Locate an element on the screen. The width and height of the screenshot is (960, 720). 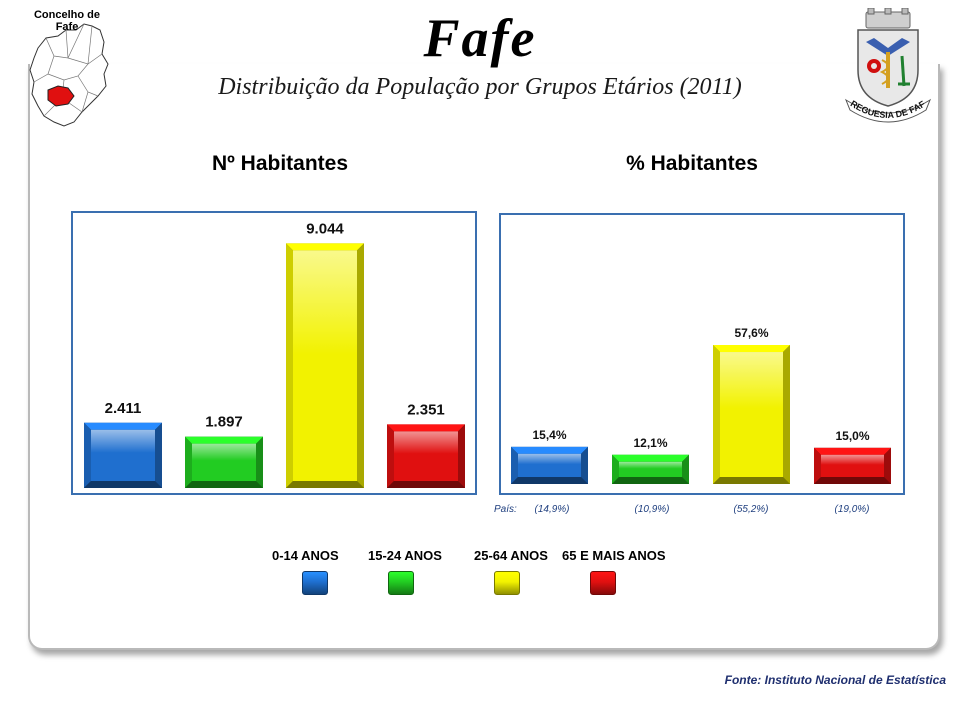
municipality-map-icon is located at coordinates (69, 75).